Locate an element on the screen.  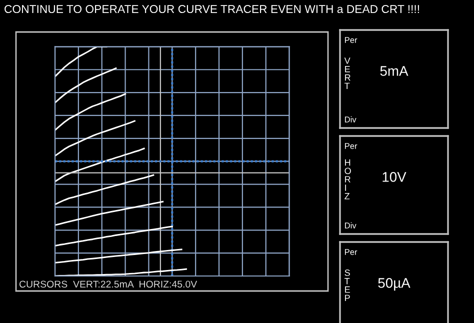
text: STEP is located at coordinates (347, 286).